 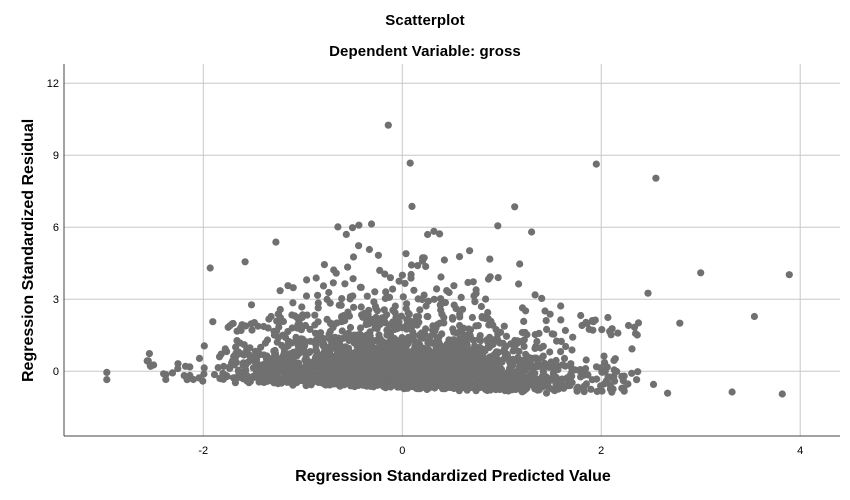 I want to click on x-tick-label: 2, so click(x=601, y=451).